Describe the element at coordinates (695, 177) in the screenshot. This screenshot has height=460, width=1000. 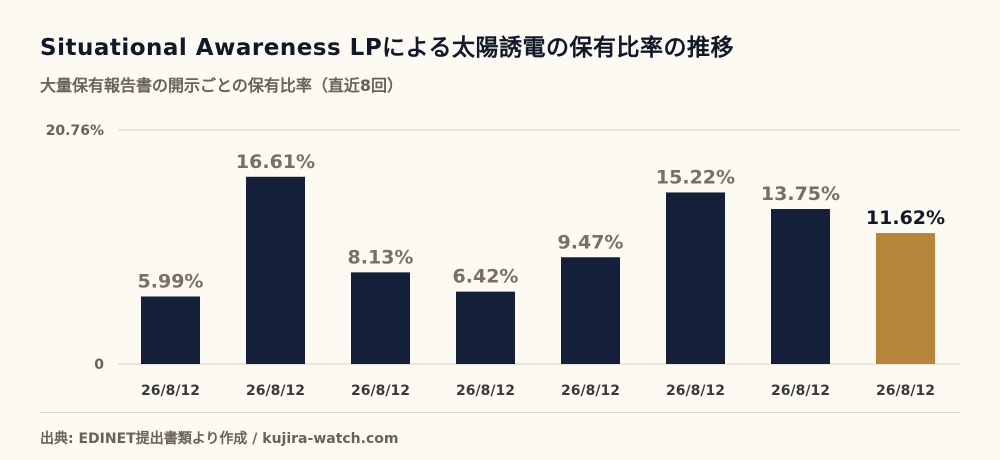
I see `data-label: 15.22%` at that location.